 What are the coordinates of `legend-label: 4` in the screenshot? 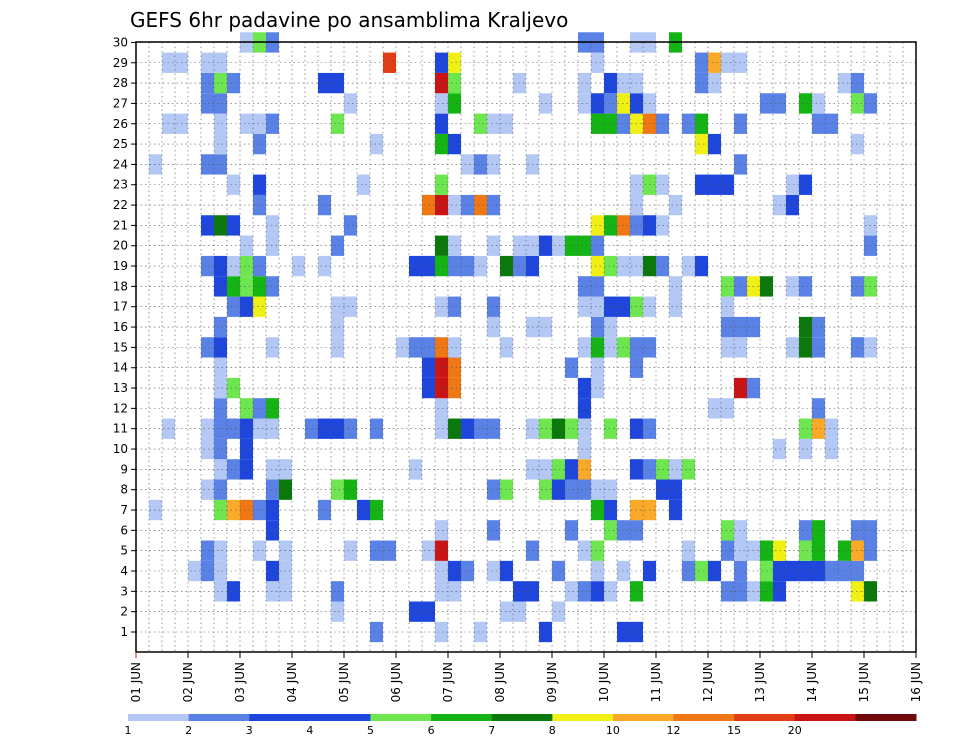 It's located at (309, 730).